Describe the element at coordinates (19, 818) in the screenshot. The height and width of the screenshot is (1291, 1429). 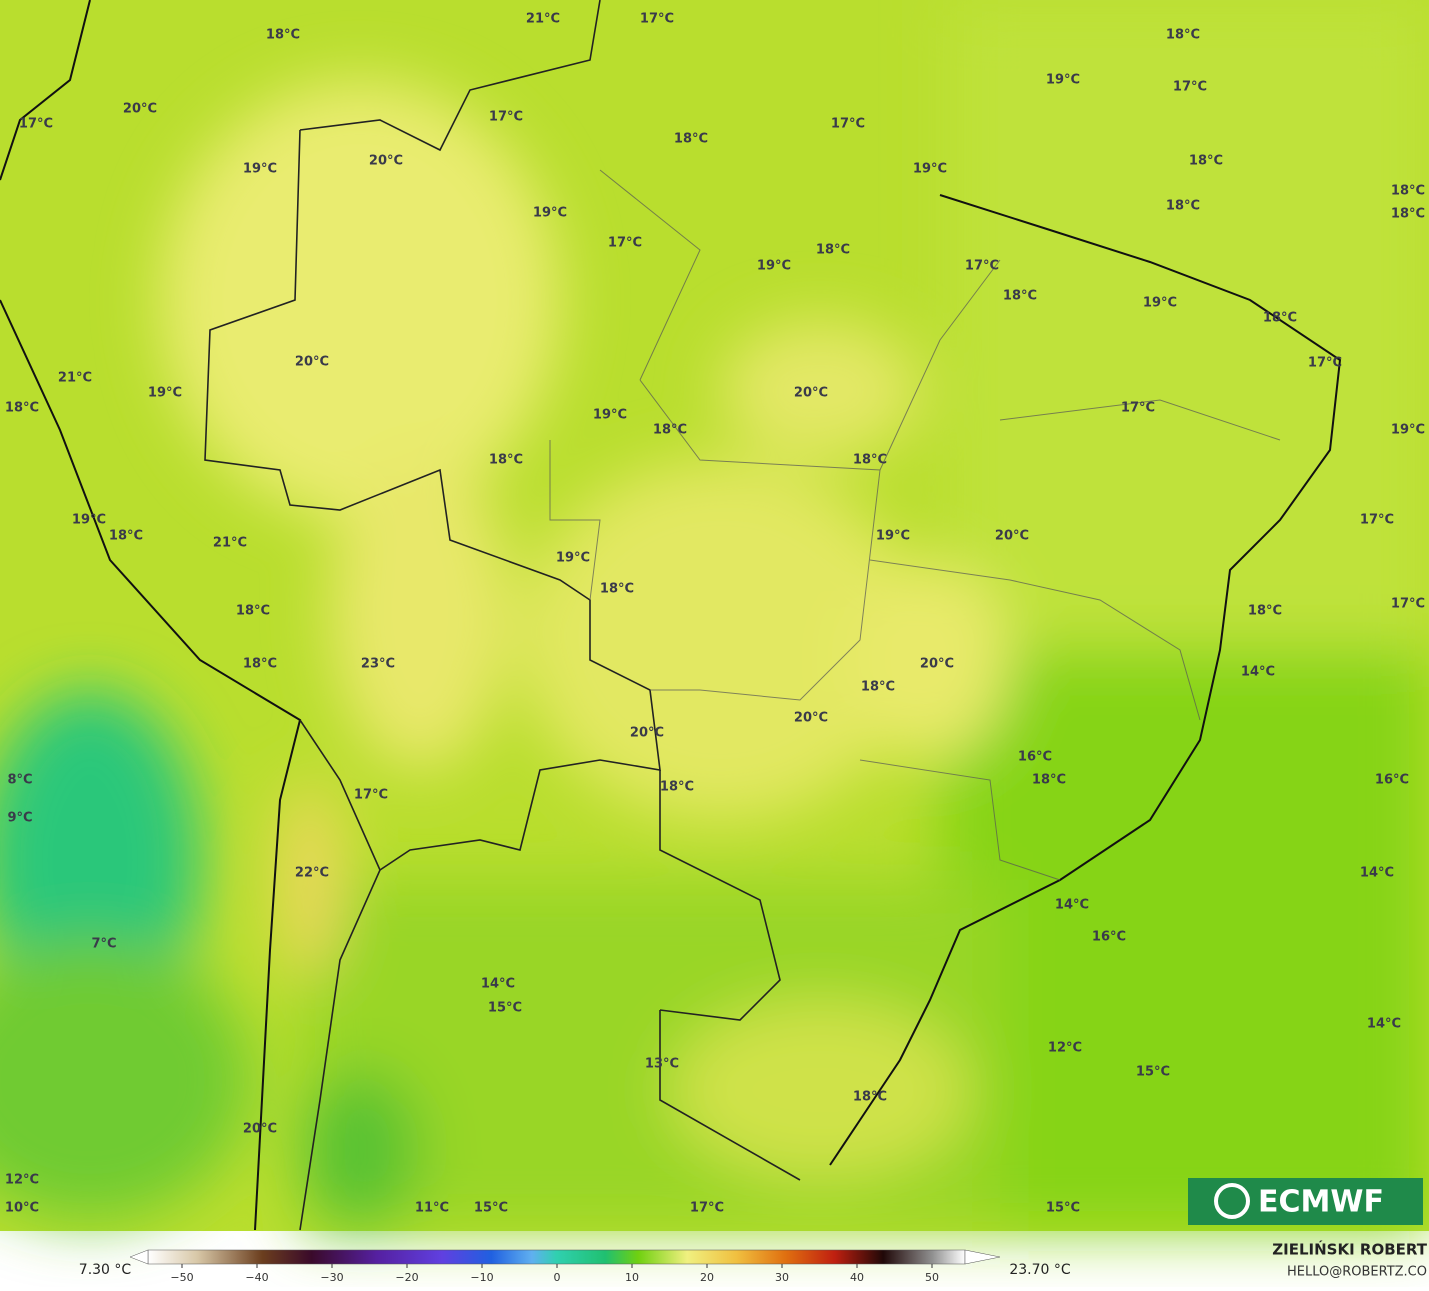
I see `temperature-label: 9°C` at that location.